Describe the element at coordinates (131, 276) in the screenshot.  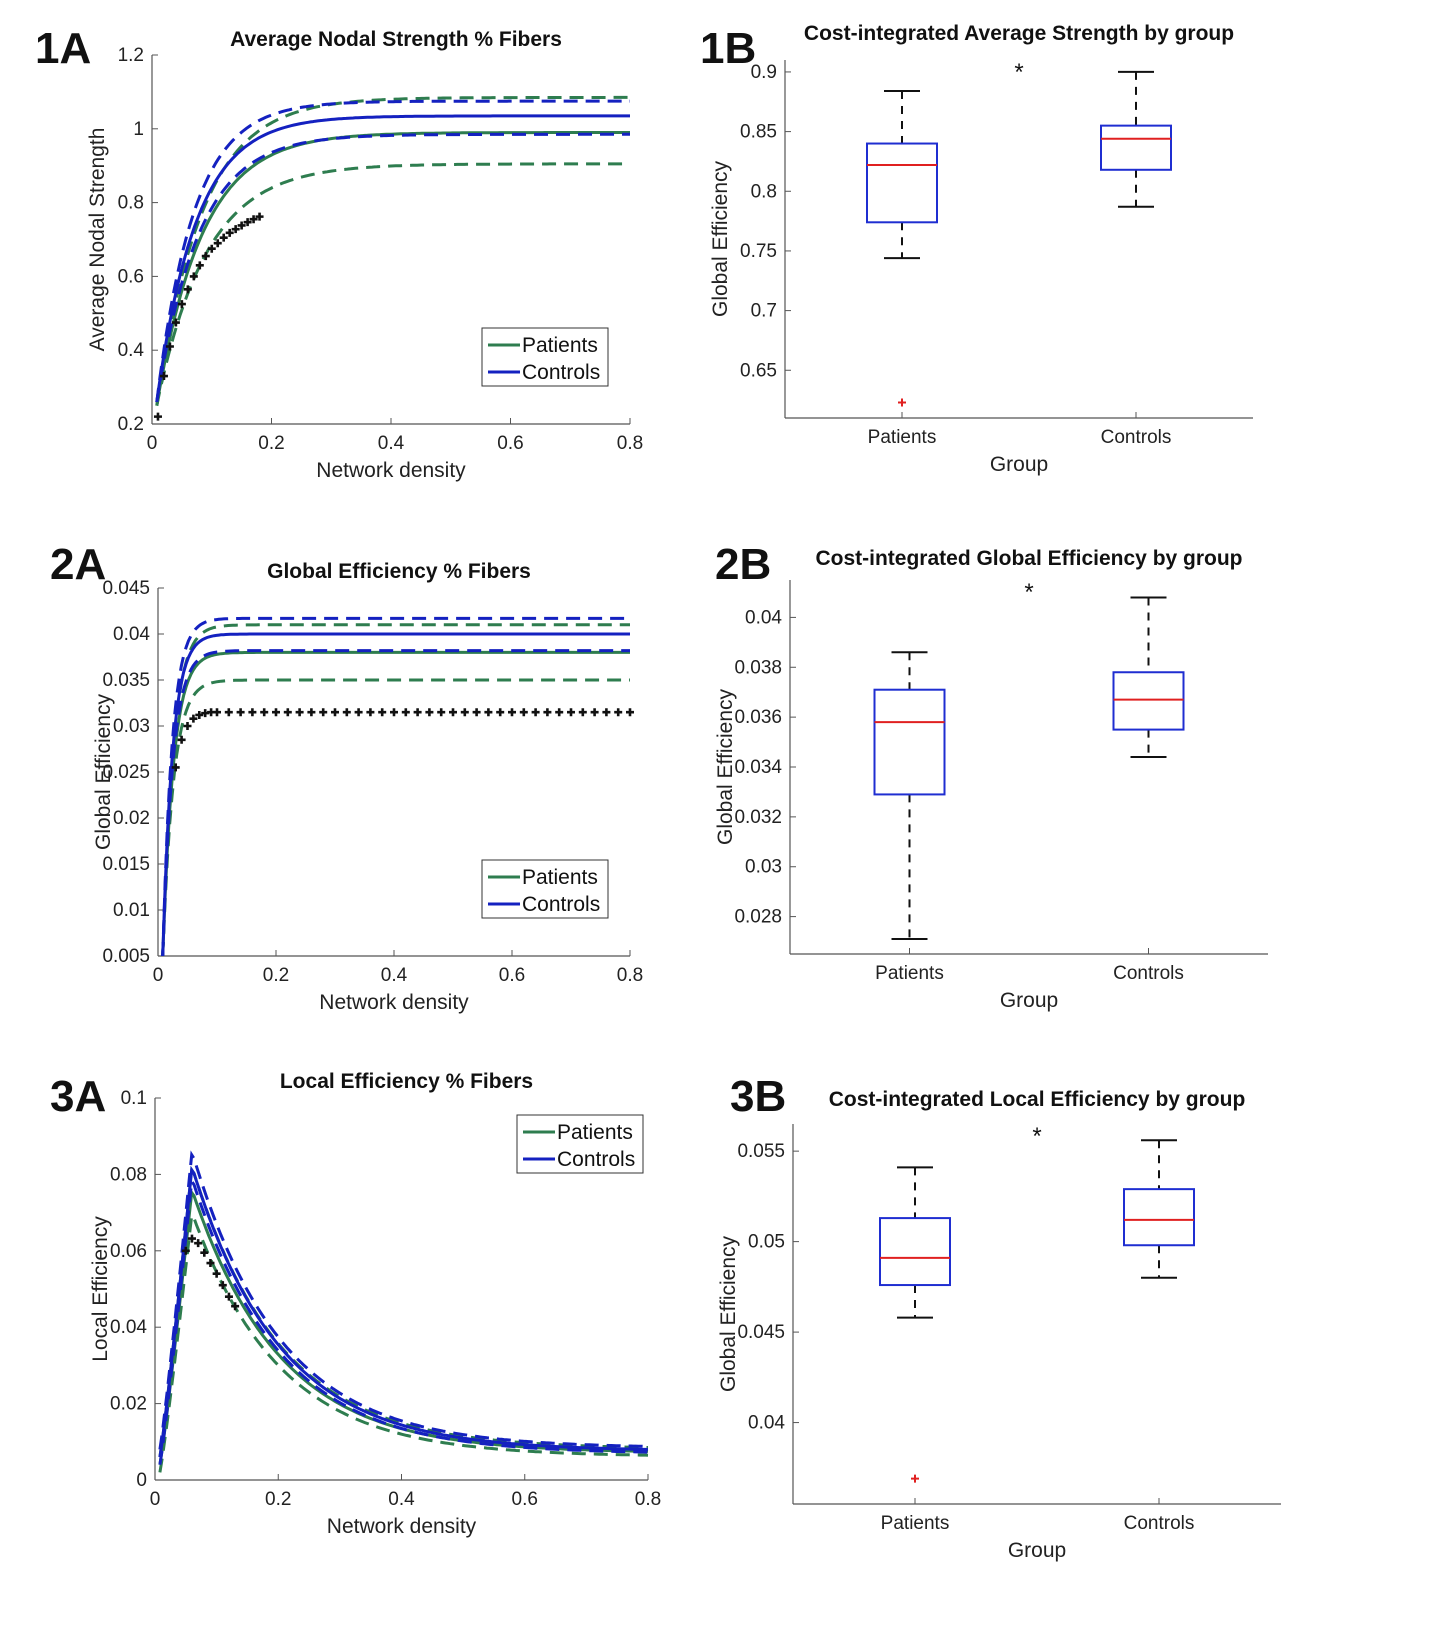
I see `y-tick-label: 0.6` at that location.